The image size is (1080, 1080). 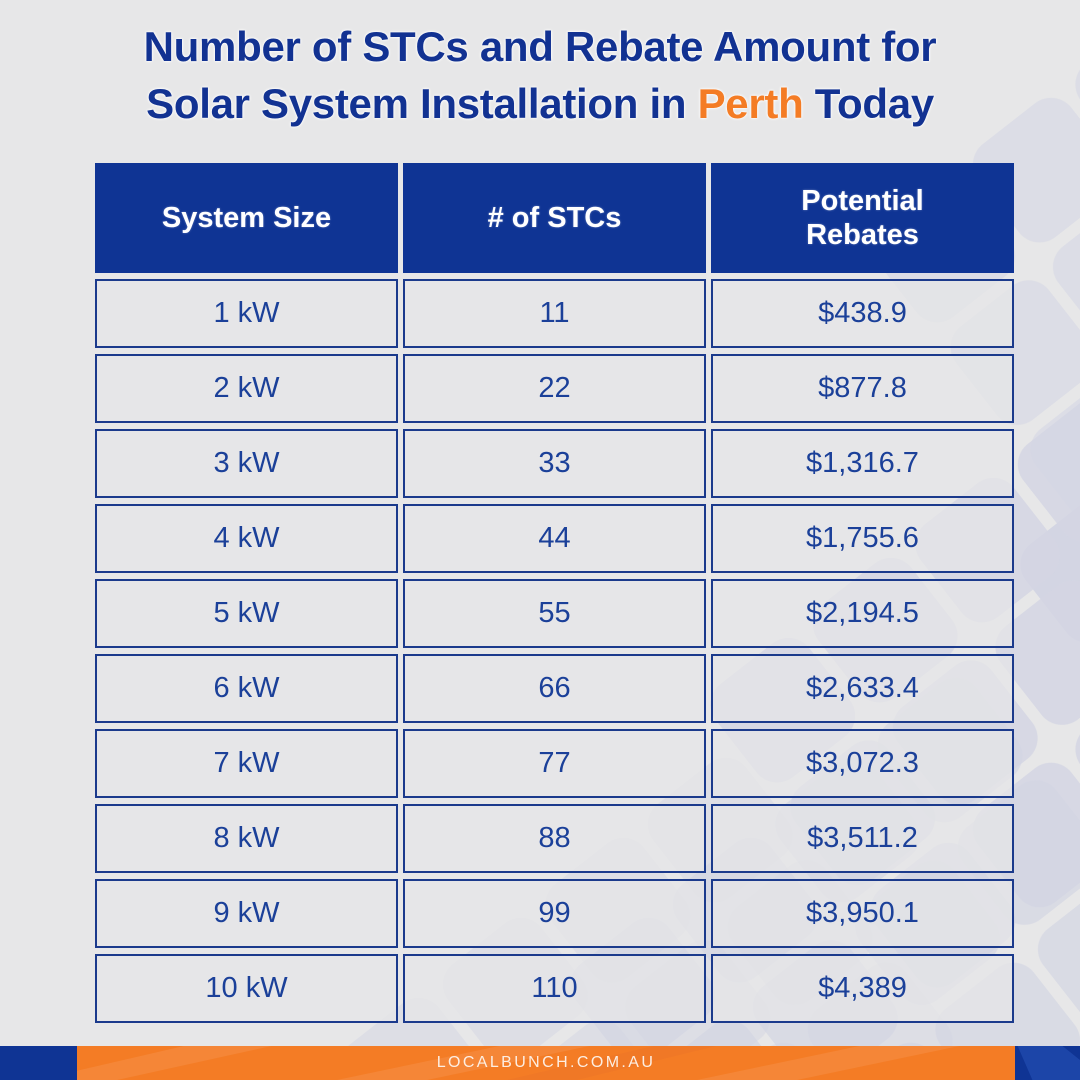 I want to click on cell-potential-rebate: $2,194.5, so click(x=862, y=613).